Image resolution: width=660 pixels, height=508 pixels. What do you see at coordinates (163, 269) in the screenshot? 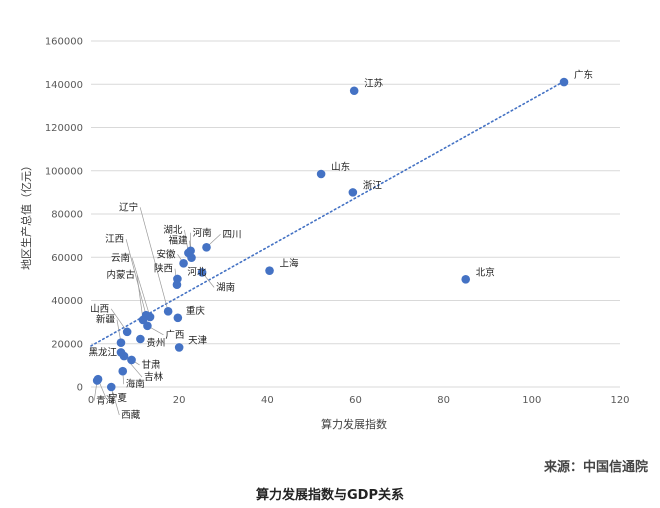
I see `point-label: 陕西` at bounding box center [163, 269].